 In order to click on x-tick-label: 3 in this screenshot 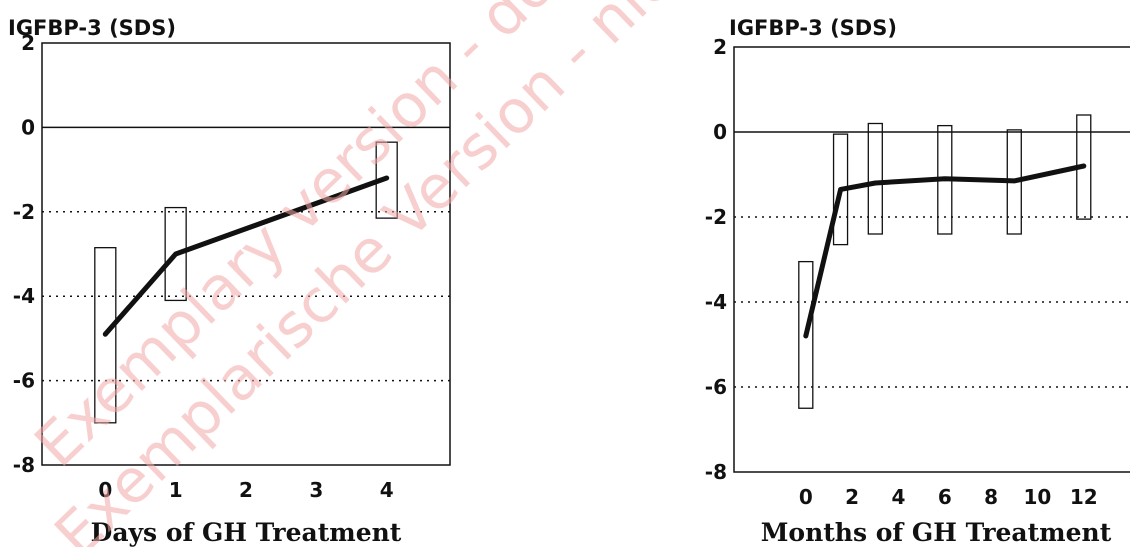, I will do `click(316, 490)`.